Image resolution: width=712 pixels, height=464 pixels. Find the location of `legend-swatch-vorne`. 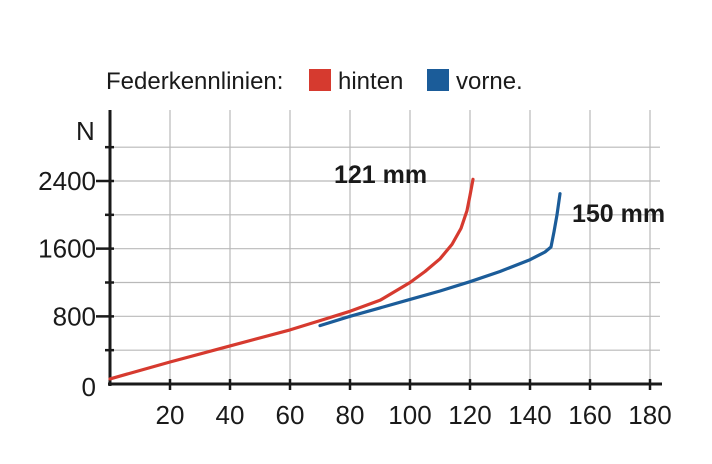

legend-swatch-vorne is located at coordinates (438, 80).